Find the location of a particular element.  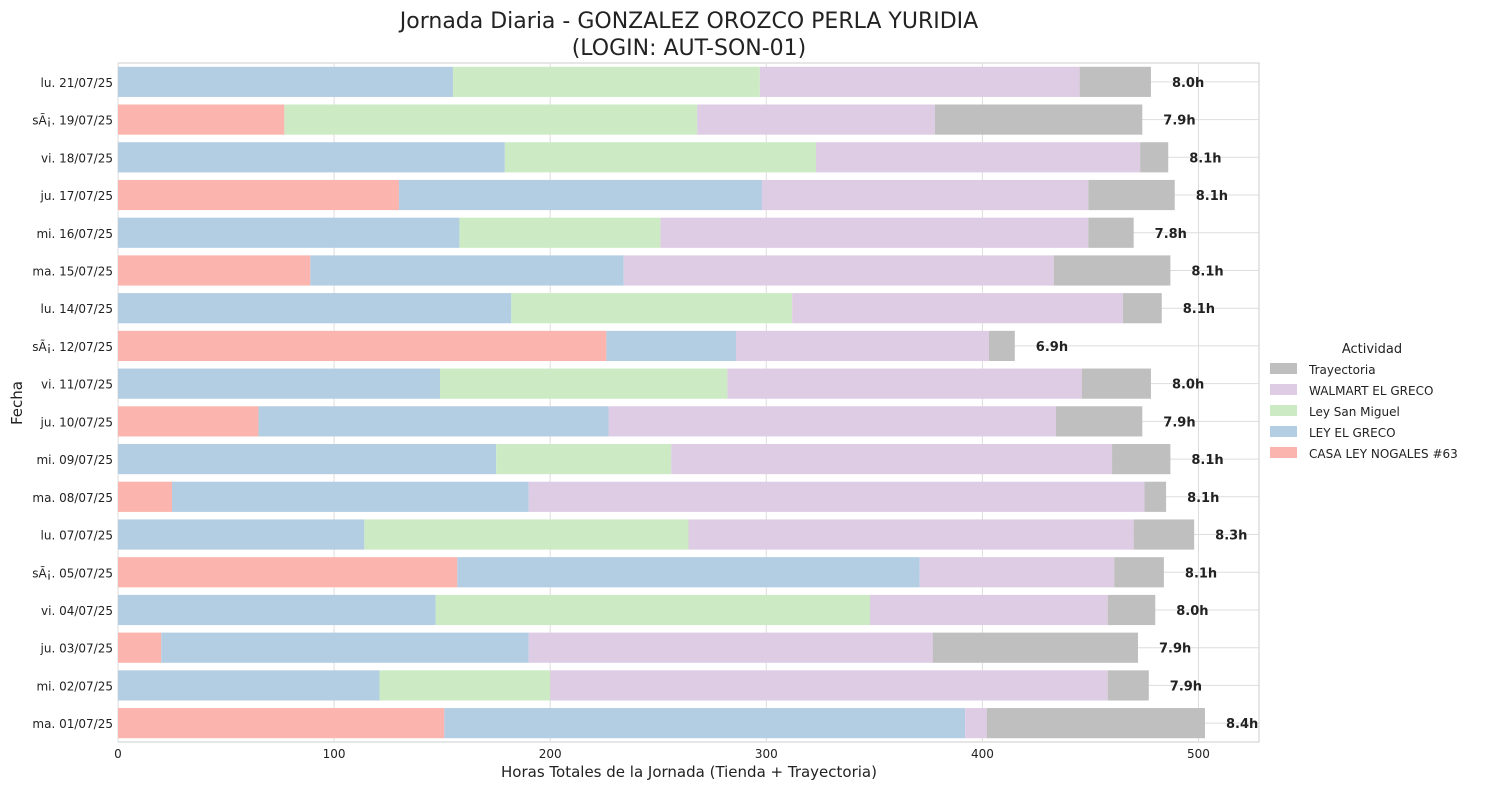

x-tick-labels: 0 100 200 300 400 500 is located at coordinates (662, 754).